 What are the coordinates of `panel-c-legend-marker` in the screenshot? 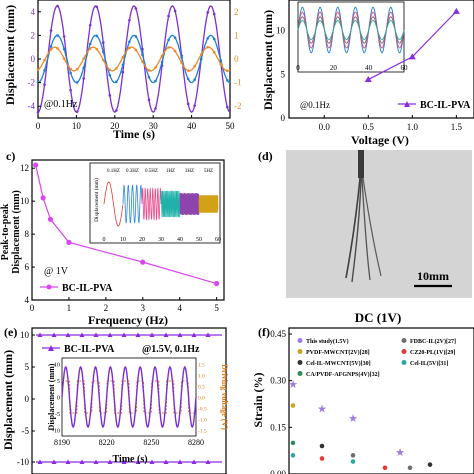 It's located at (49, 287).